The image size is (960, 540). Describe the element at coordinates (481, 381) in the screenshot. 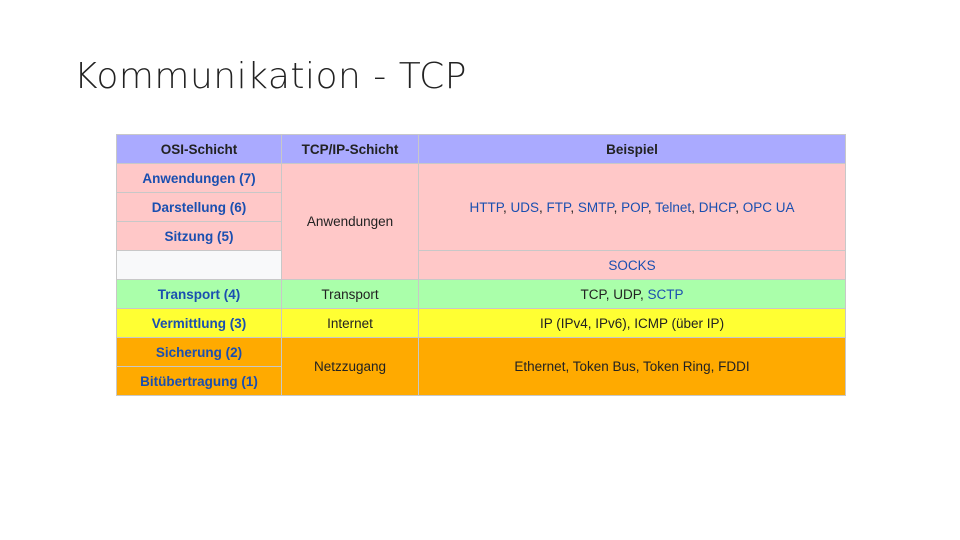

I see `table-row: Bitübertragung (1)` at that location.